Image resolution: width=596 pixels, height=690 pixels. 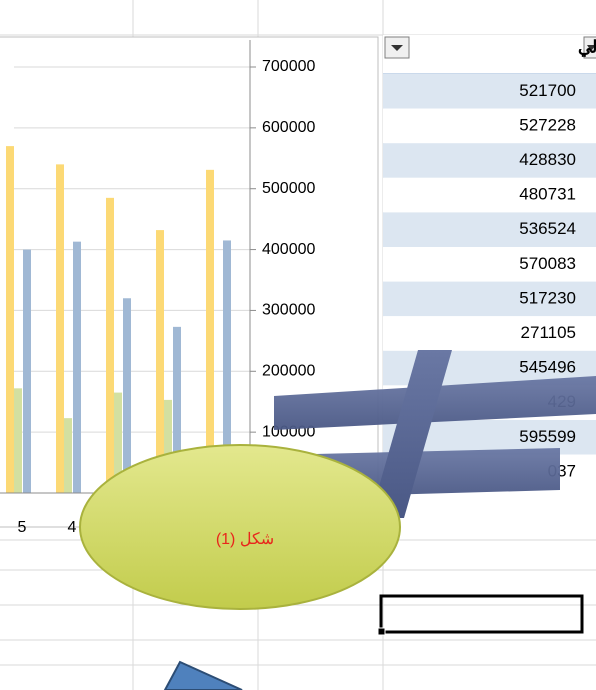 I want to click on table-cell: 545496, so click(x=547, y=367).